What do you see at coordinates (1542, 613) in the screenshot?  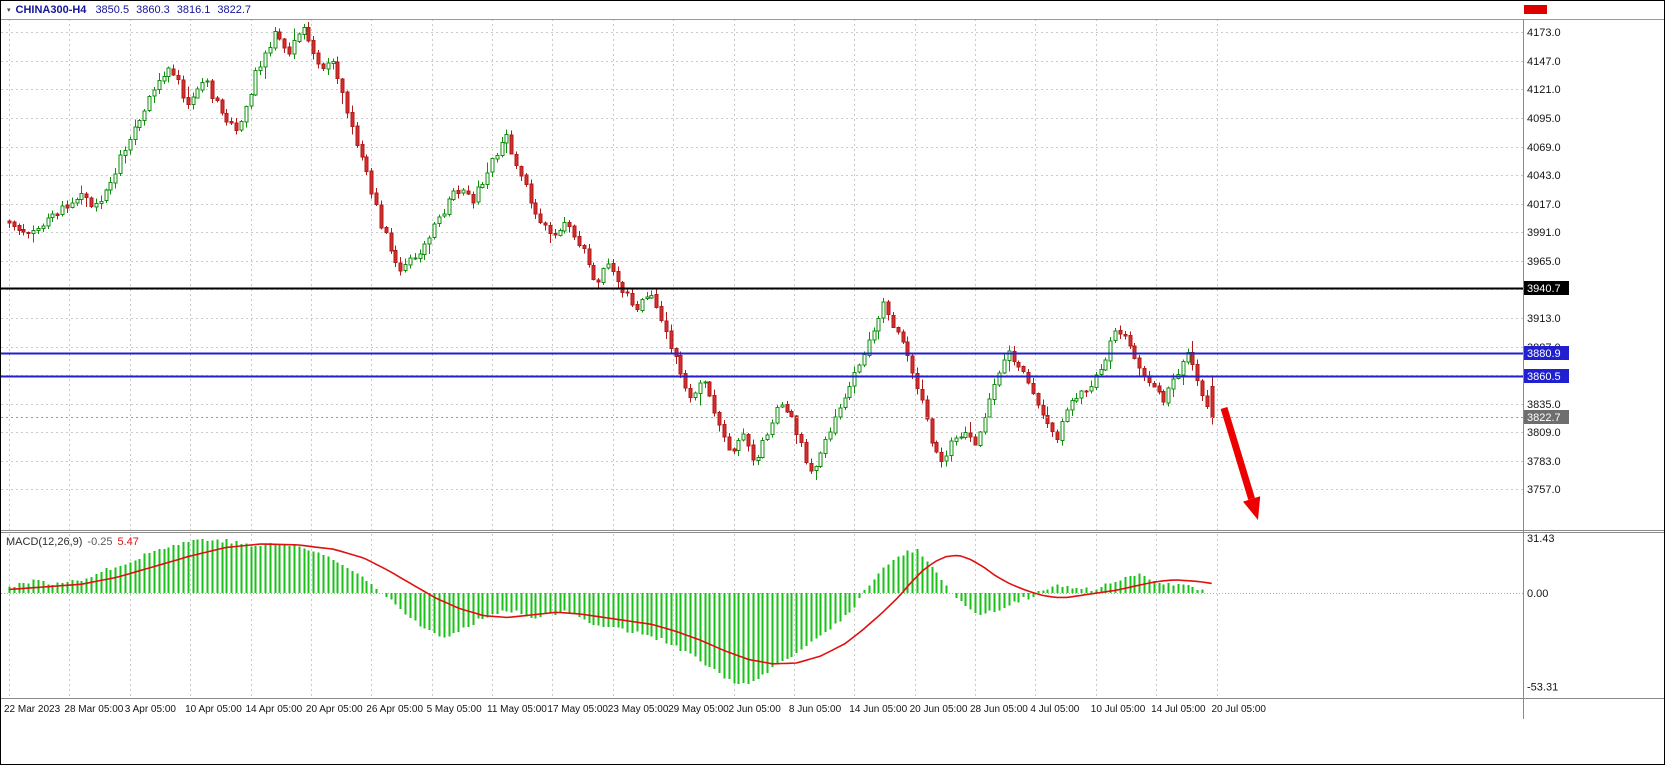 I see `macd-axis-labels: 31.43 0.00 -53.31` at bounding box center [1542, 613].